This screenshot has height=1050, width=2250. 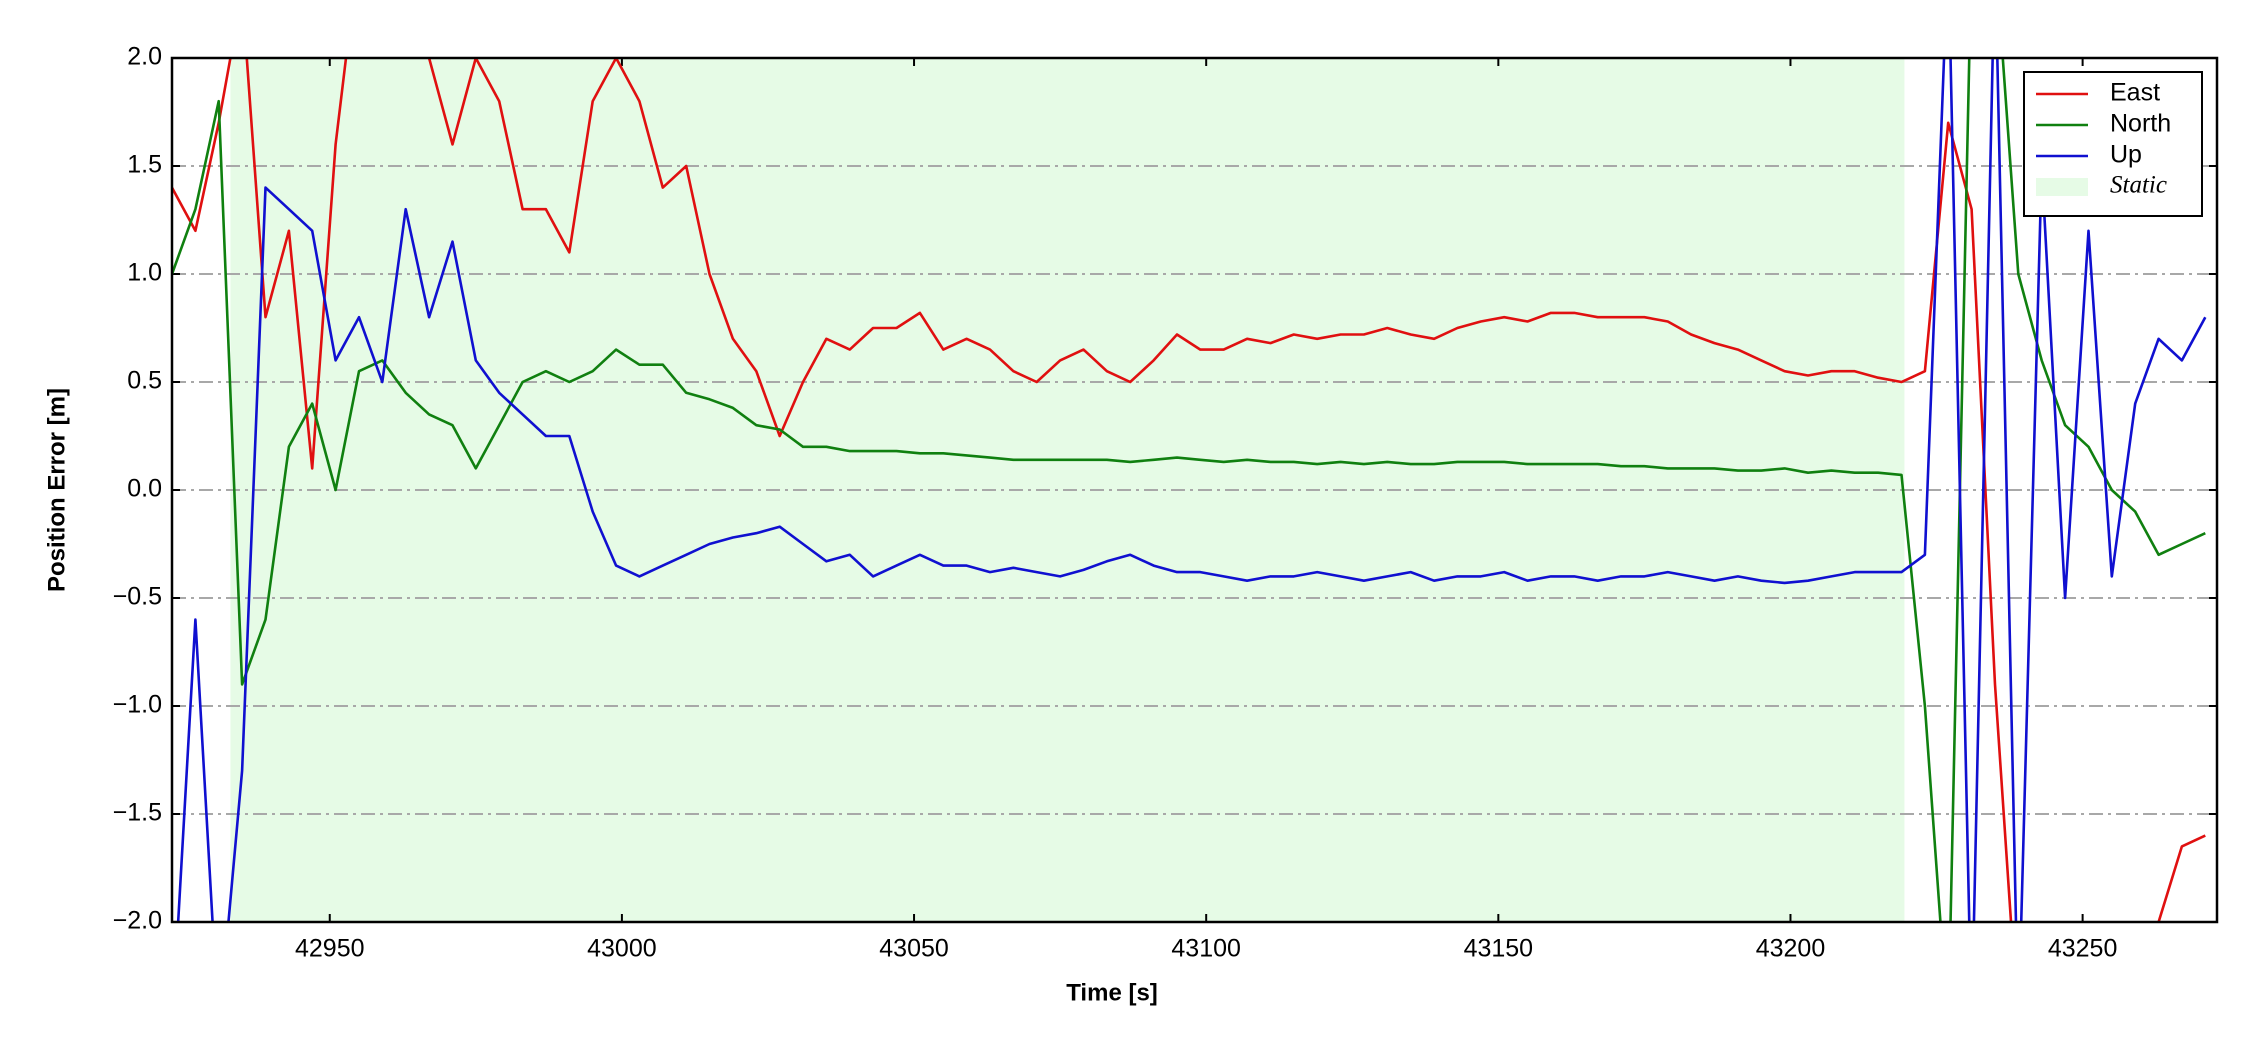 I want to click on legend-label: East, so click(x=2135, y=93).